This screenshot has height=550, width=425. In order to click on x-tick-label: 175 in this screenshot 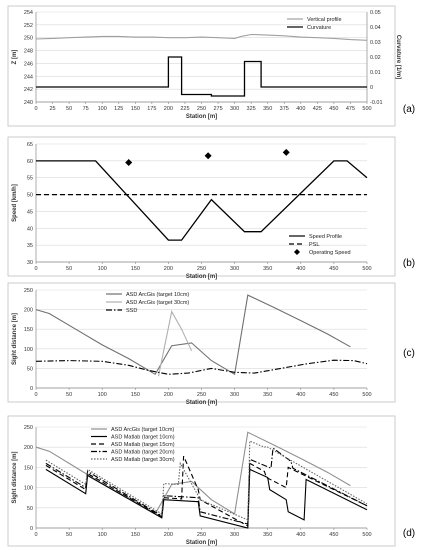, I will do `click(151, 109)`.